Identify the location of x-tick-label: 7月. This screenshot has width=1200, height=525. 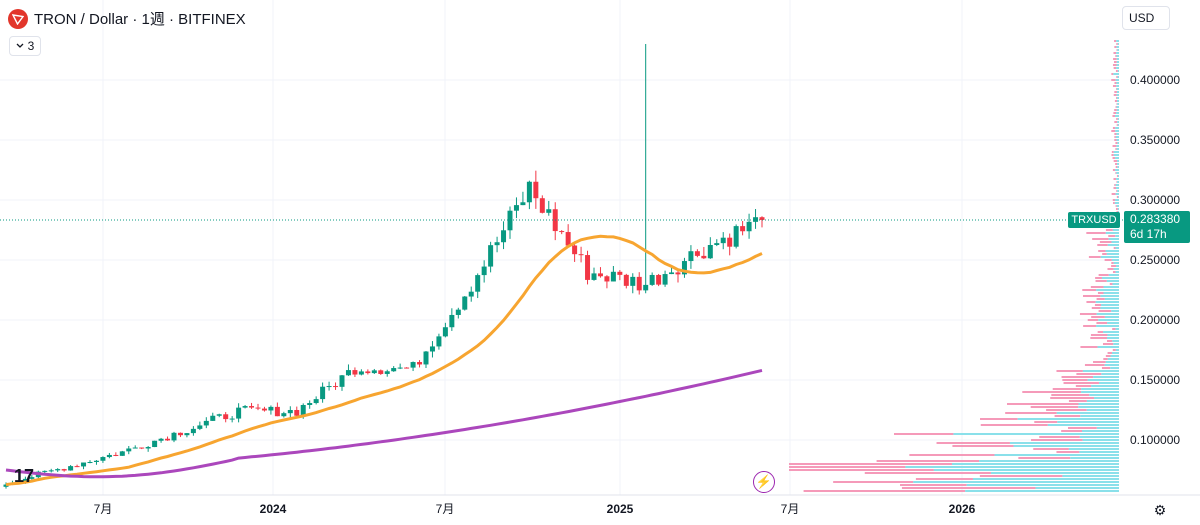
(445, 509).